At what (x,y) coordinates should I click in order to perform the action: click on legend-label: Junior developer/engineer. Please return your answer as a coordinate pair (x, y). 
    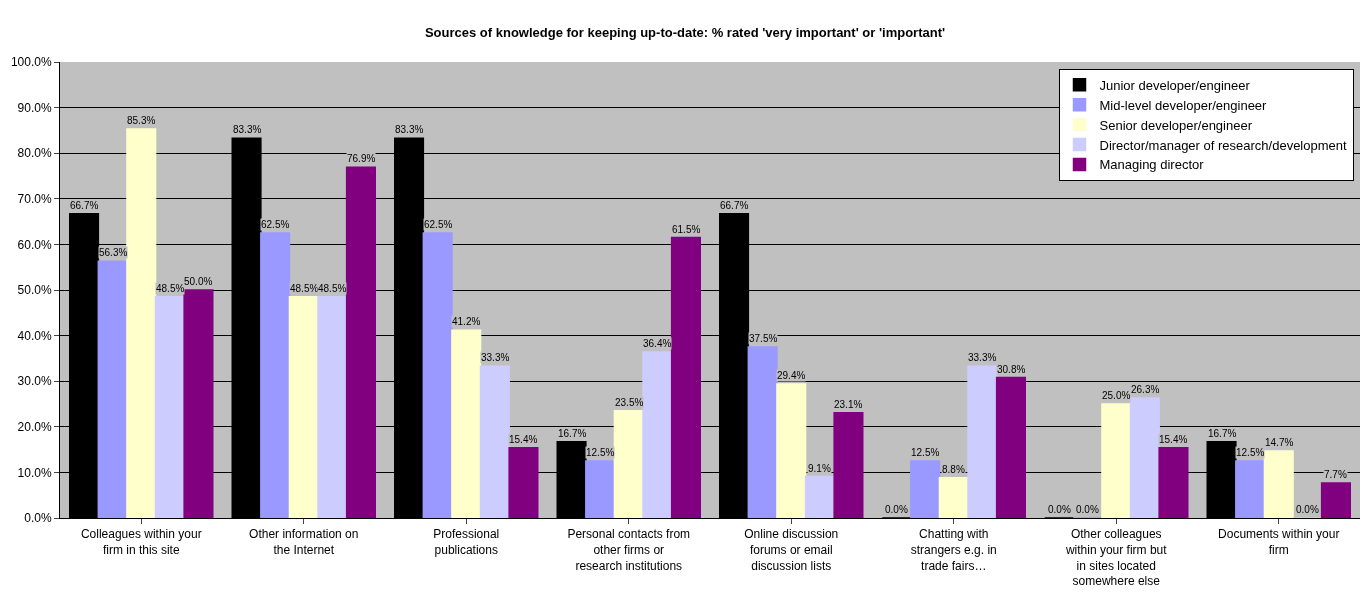
    Looking at the image, I should click on (1175, 85).